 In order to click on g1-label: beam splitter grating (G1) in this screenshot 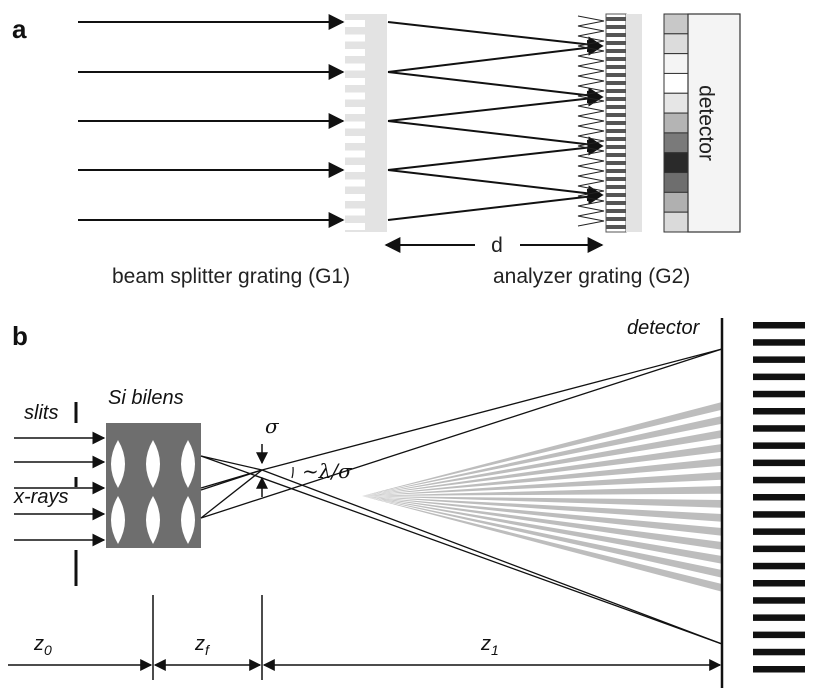, I will do `click(231, 276)`.